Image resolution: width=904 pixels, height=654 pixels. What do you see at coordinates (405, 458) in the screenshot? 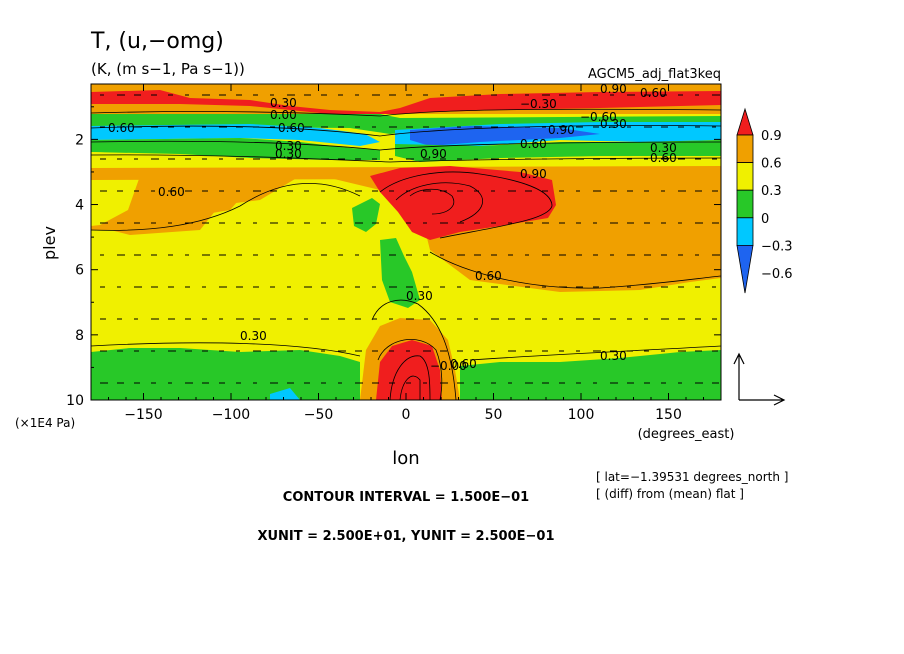
I see `x-axis-label: lon` at bounding box center [405, 458].